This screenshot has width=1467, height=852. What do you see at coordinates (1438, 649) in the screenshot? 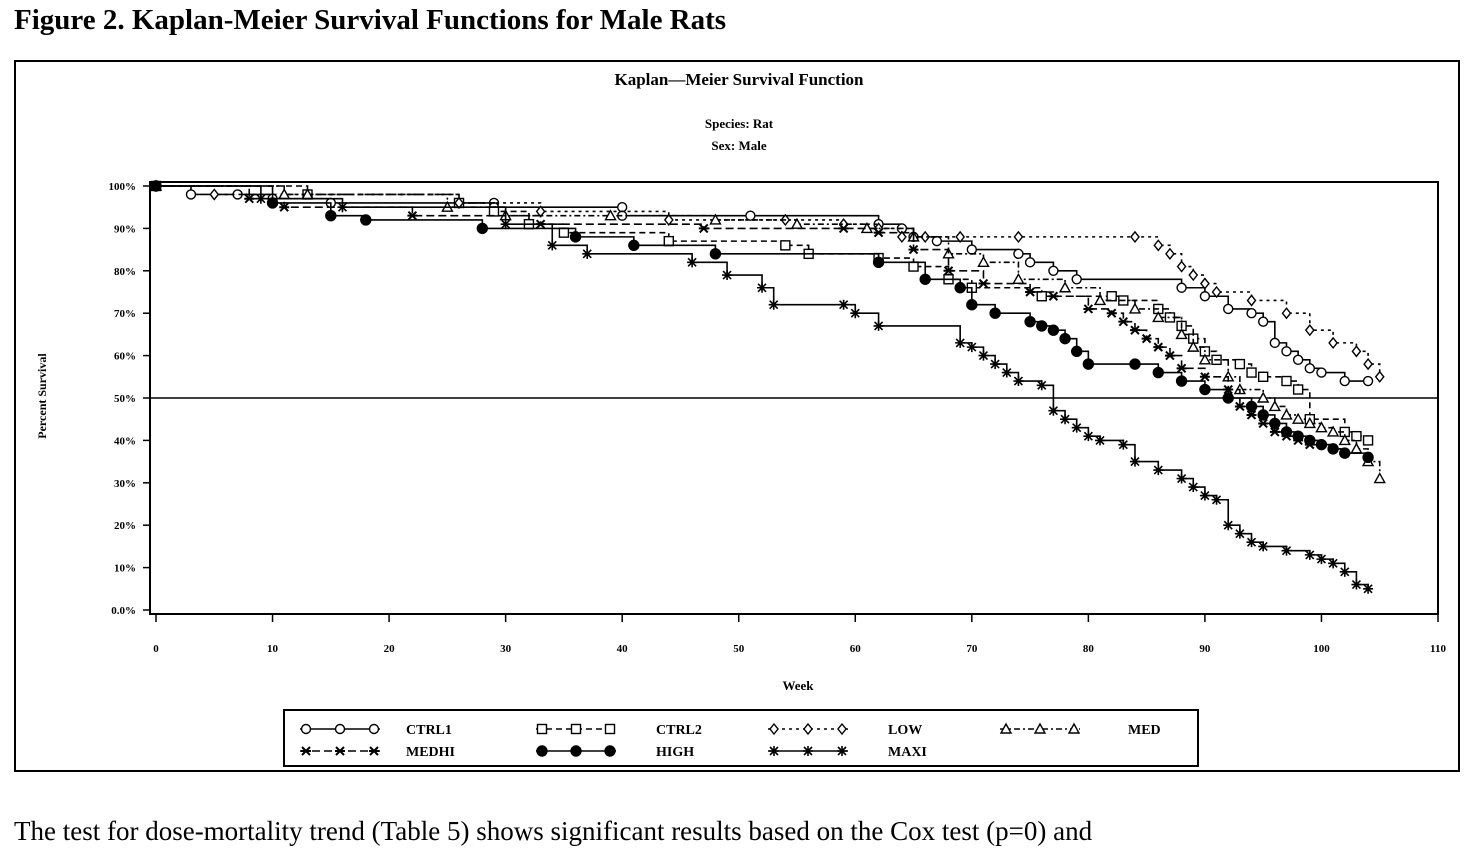
I see `x-tick-label: 110` at bounding box center [1438, 649].